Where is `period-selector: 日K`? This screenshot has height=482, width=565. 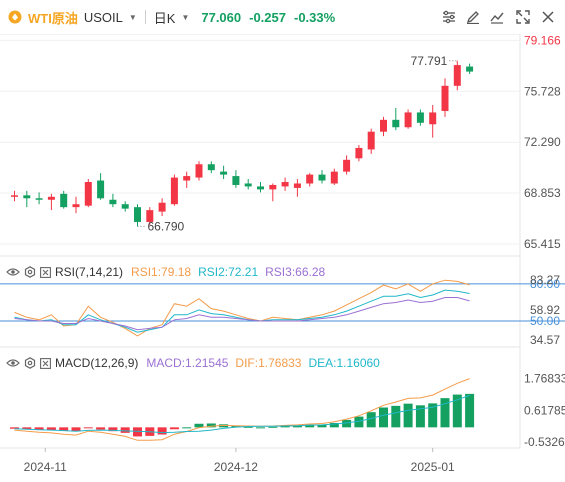
period-selector: 日K is located at coordinates (164, 18).